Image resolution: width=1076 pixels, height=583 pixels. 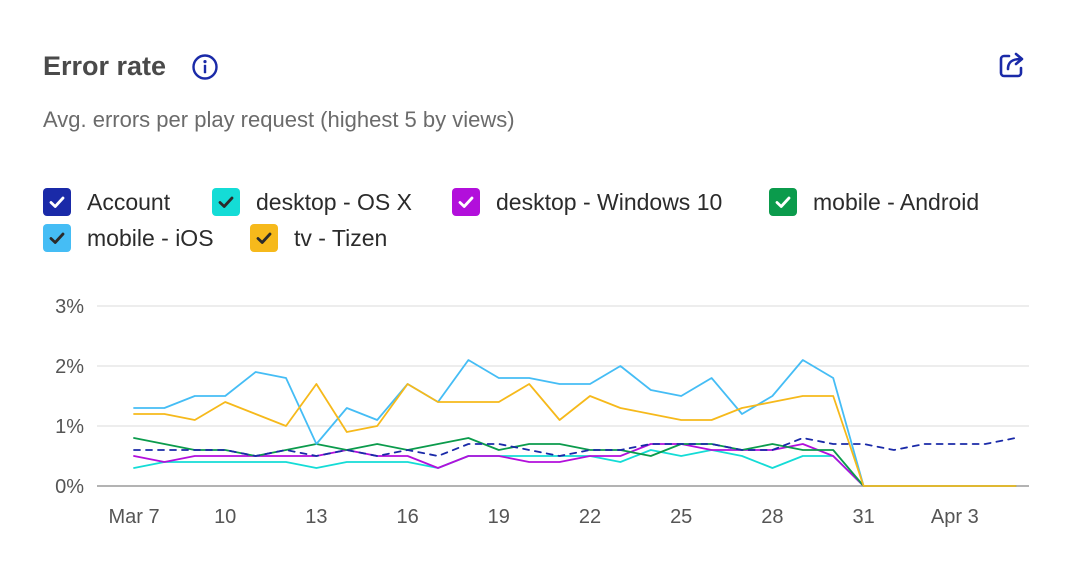 I want to click on legend-label: tv - Tizen, so click(x=341, y=238).